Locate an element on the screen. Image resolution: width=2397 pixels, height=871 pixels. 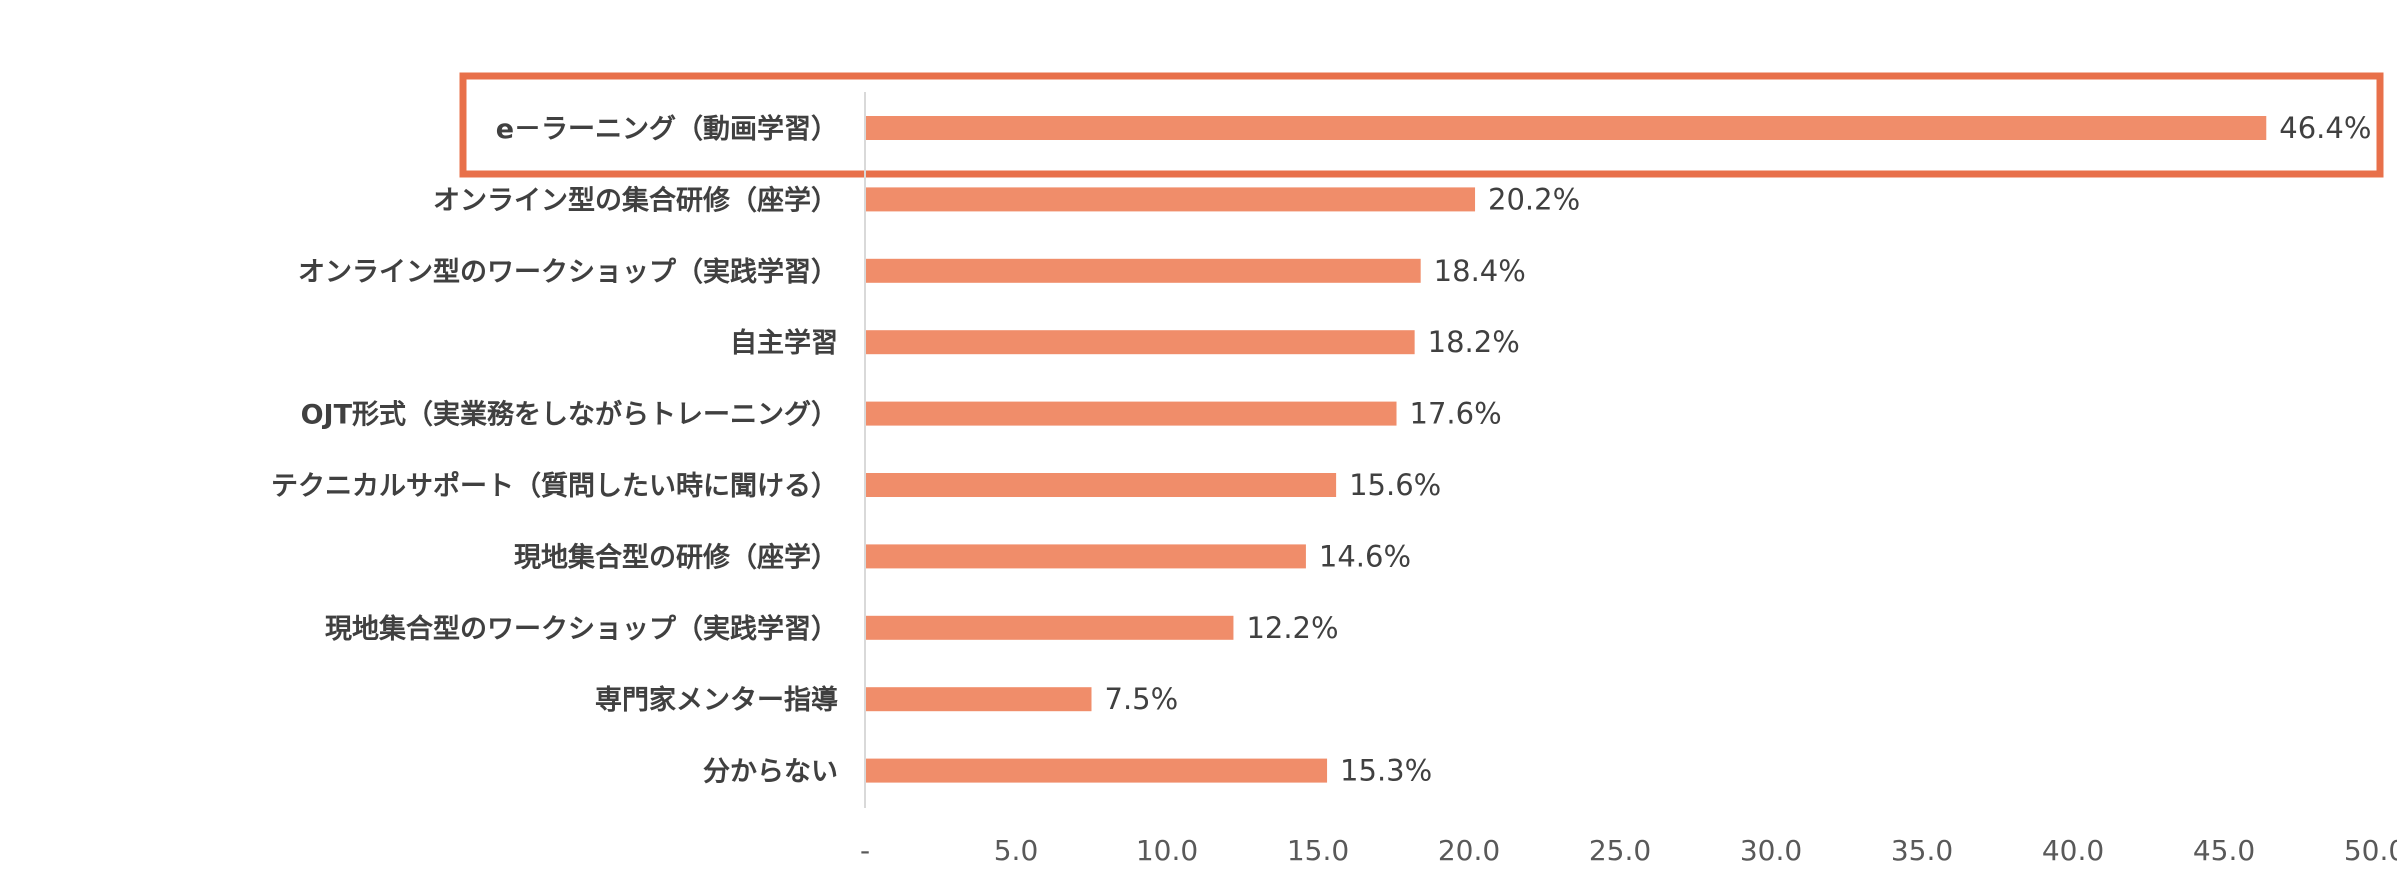
category-label: 自主学習 is located at coordinates (784, 343).